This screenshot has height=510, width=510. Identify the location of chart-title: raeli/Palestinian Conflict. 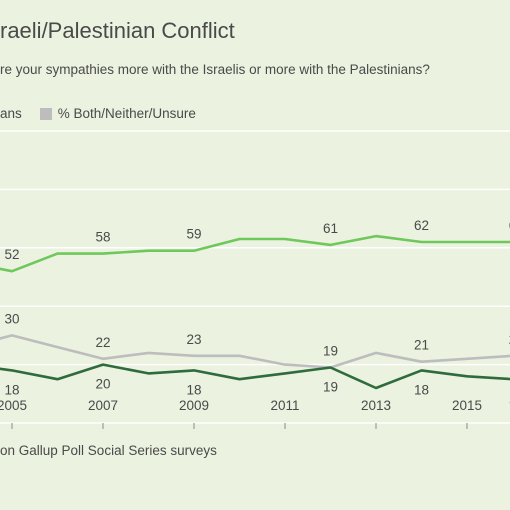
(117, 30).